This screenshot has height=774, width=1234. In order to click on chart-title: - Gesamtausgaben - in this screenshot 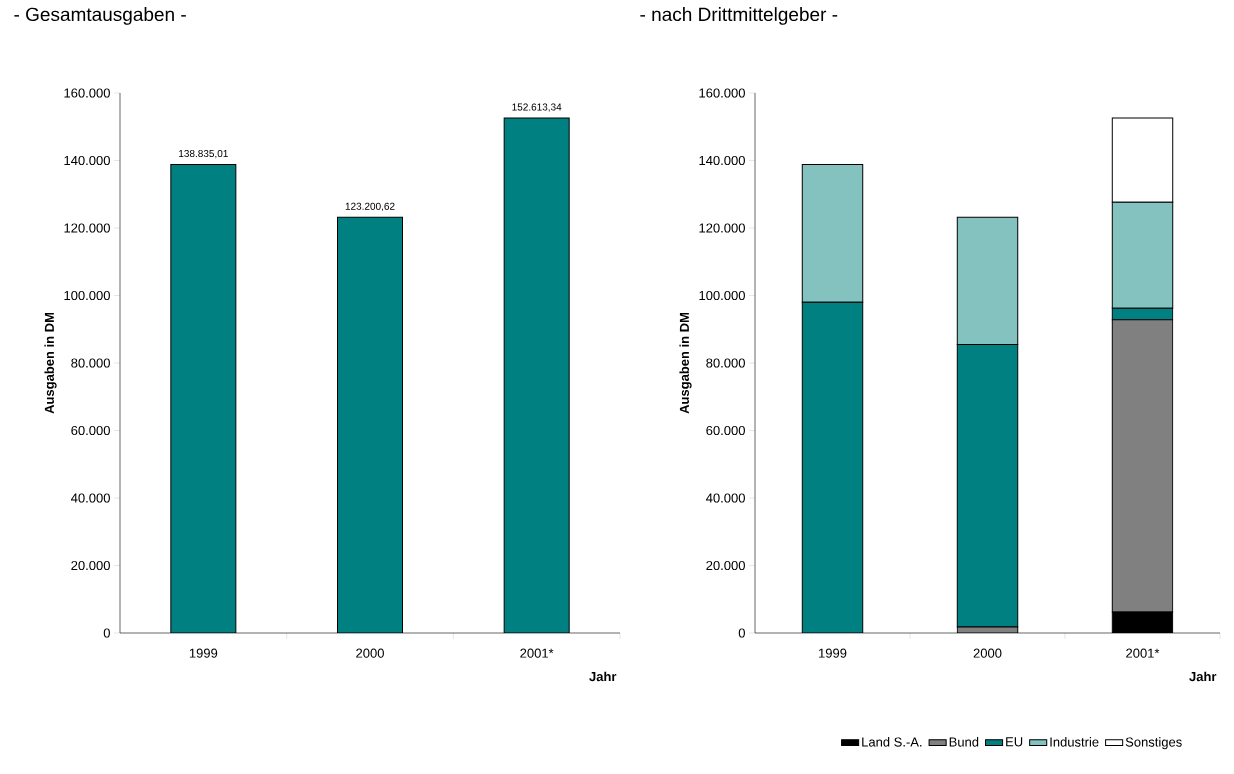, I will do `click(100, 16)`.